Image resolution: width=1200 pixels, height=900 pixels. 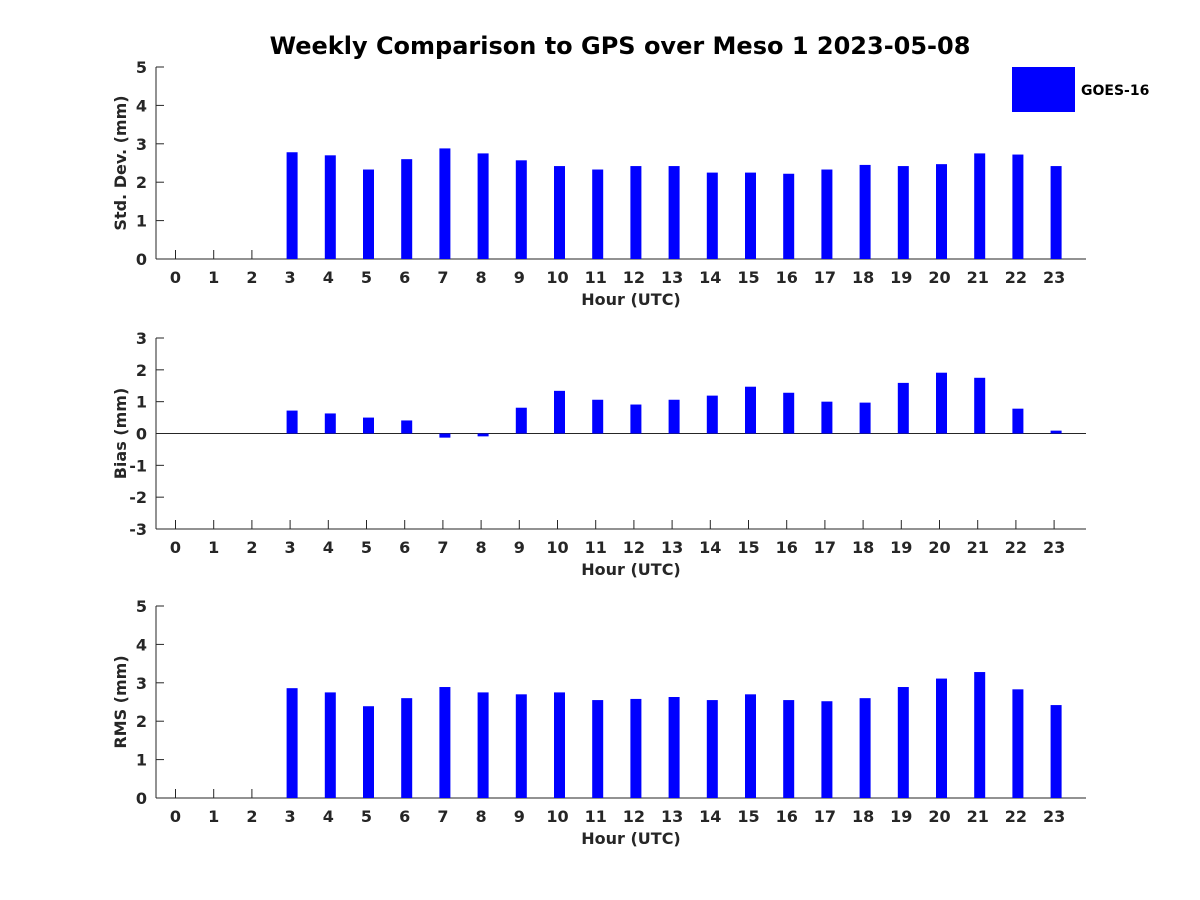 What do you see at coordinates (787, 547) in the screenshot?
I see `bias-x-tick-label: 16` at bounding box center [787, 547].